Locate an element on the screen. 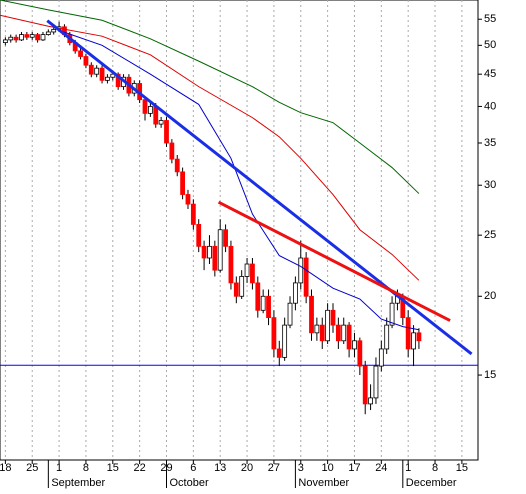  y-tick-label: 20 is located at coordinates (490, 296).